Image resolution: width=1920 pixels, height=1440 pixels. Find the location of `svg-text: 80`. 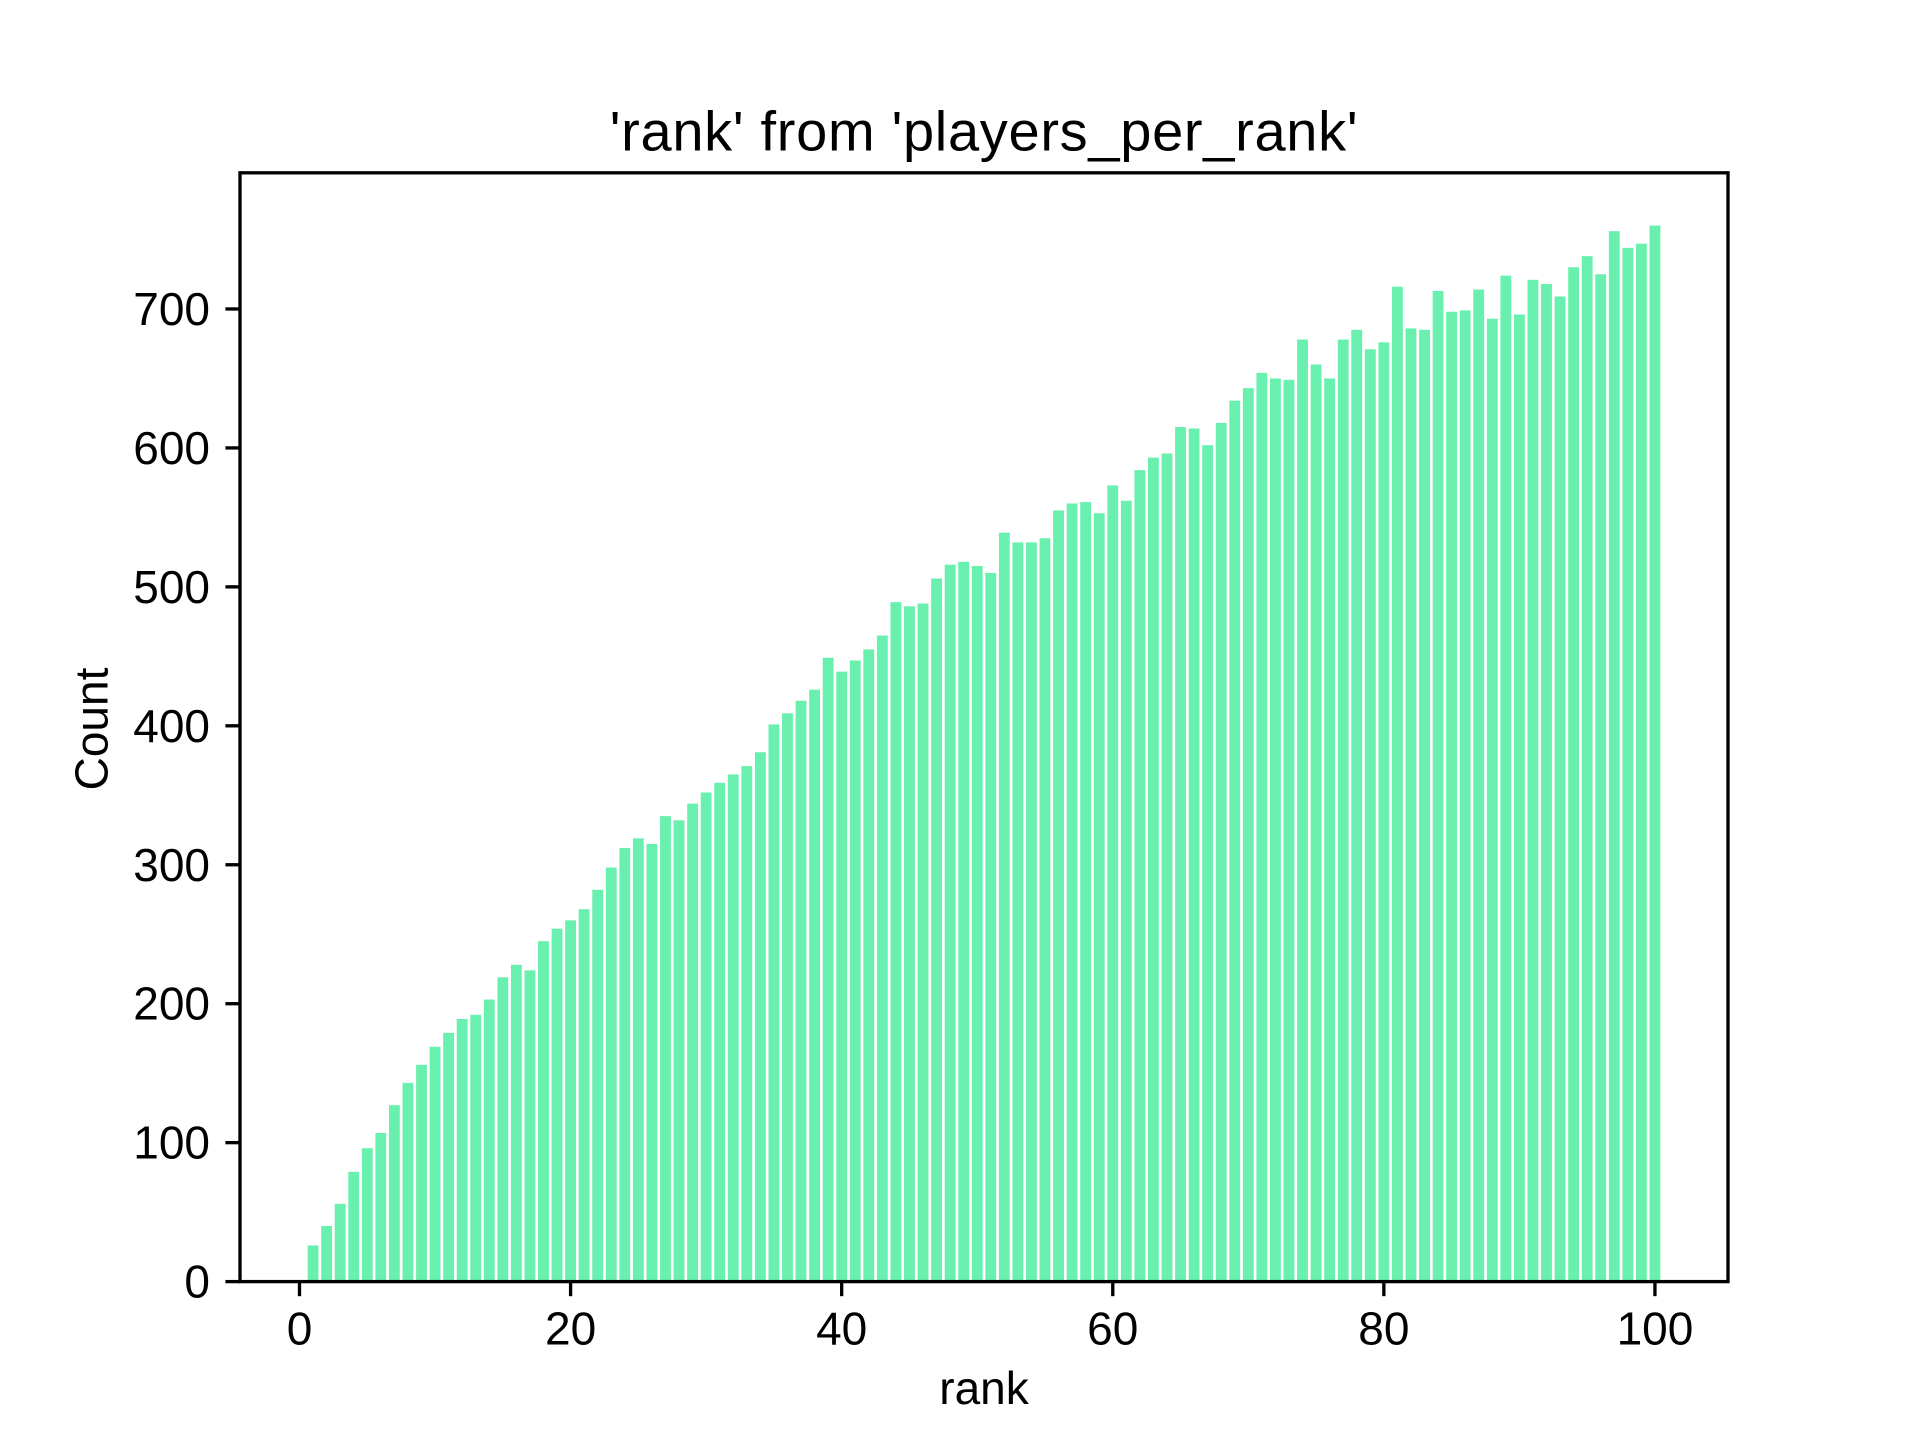

svg-text: 80 is located at coordinates (1383, 1329).